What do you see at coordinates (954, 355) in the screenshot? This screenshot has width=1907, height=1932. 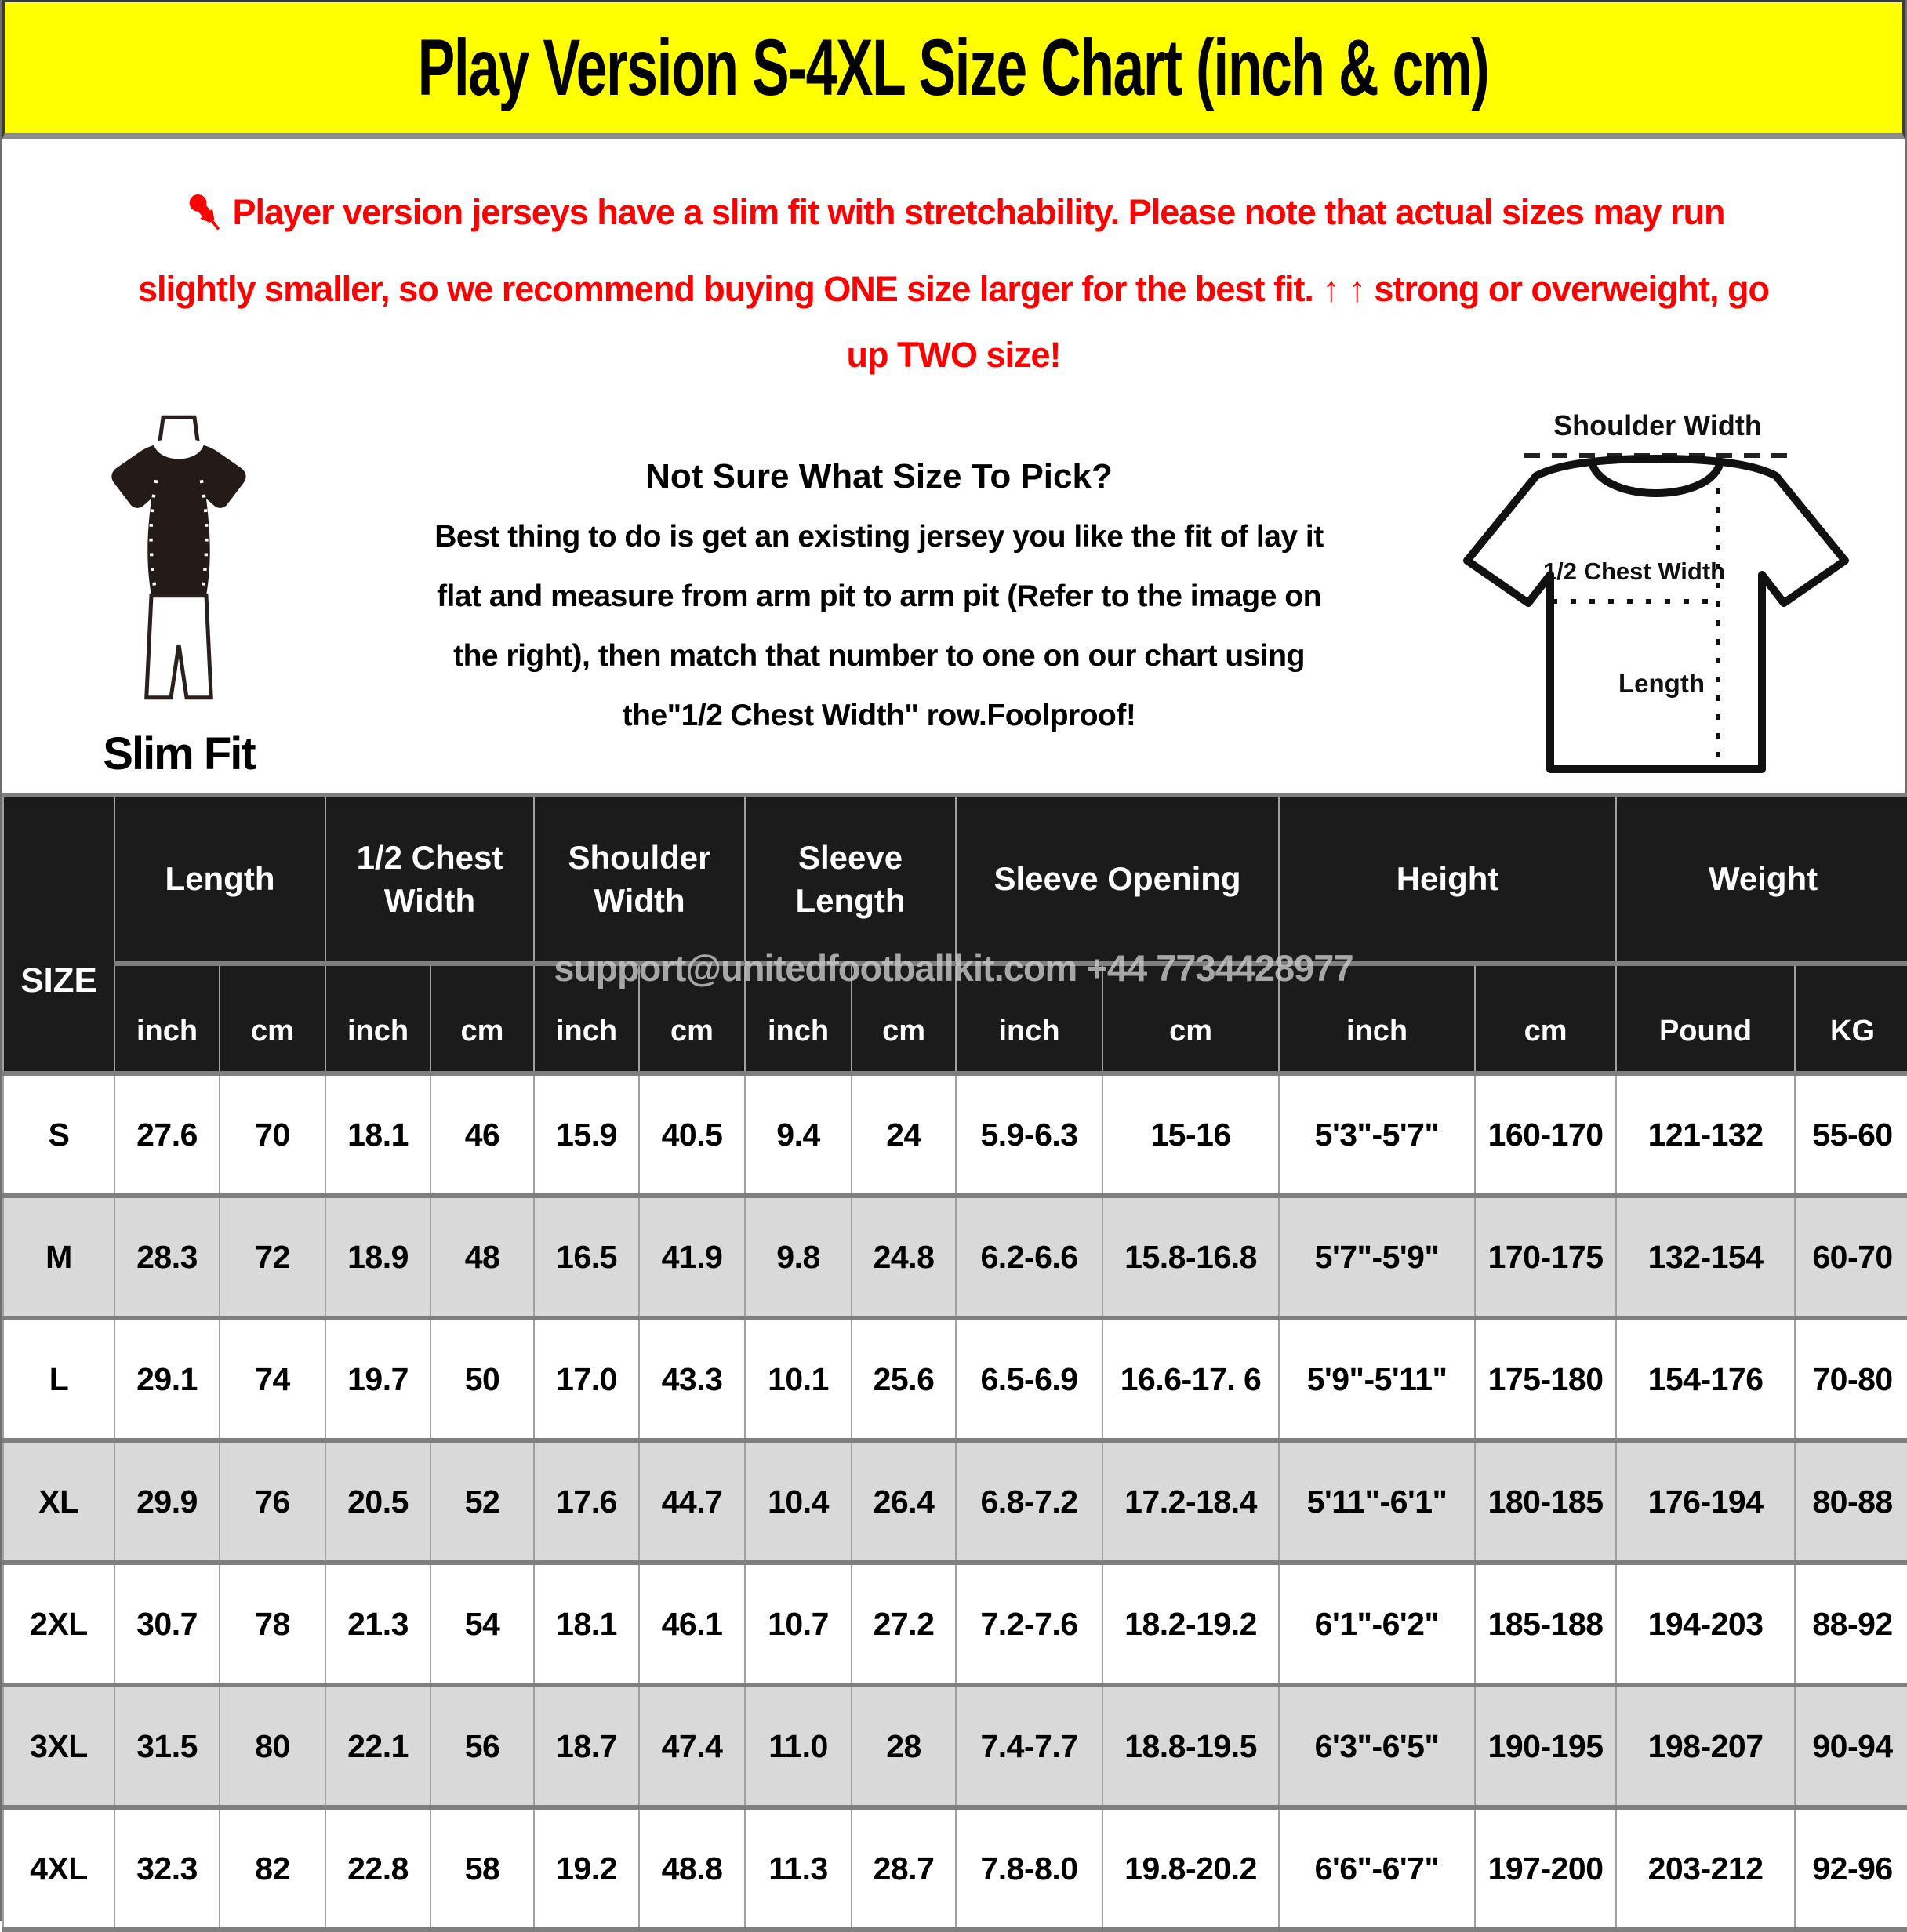 I see `note-line-3: up TWO size!` at bounding box center [954, 355].